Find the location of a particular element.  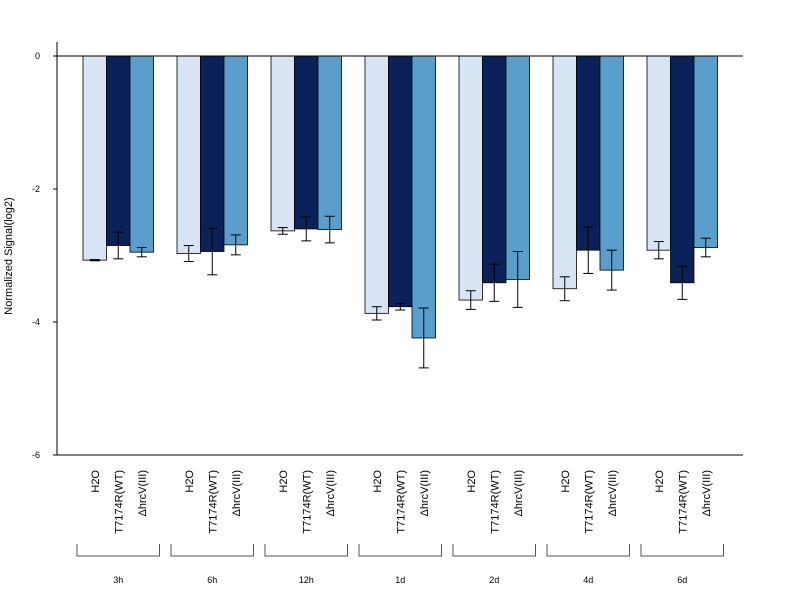

tick-label-6d-0: H2O is located at coordinates (660, 481).